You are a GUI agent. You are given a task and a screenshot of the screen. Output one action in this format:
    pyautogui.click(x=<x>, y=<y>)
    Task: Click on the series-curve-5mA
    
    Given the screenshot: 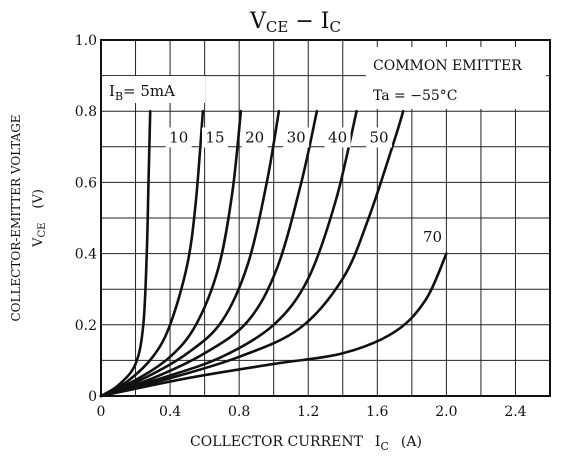 What is the action you would take?
    pyautogui.click(x=125, y=253)
    